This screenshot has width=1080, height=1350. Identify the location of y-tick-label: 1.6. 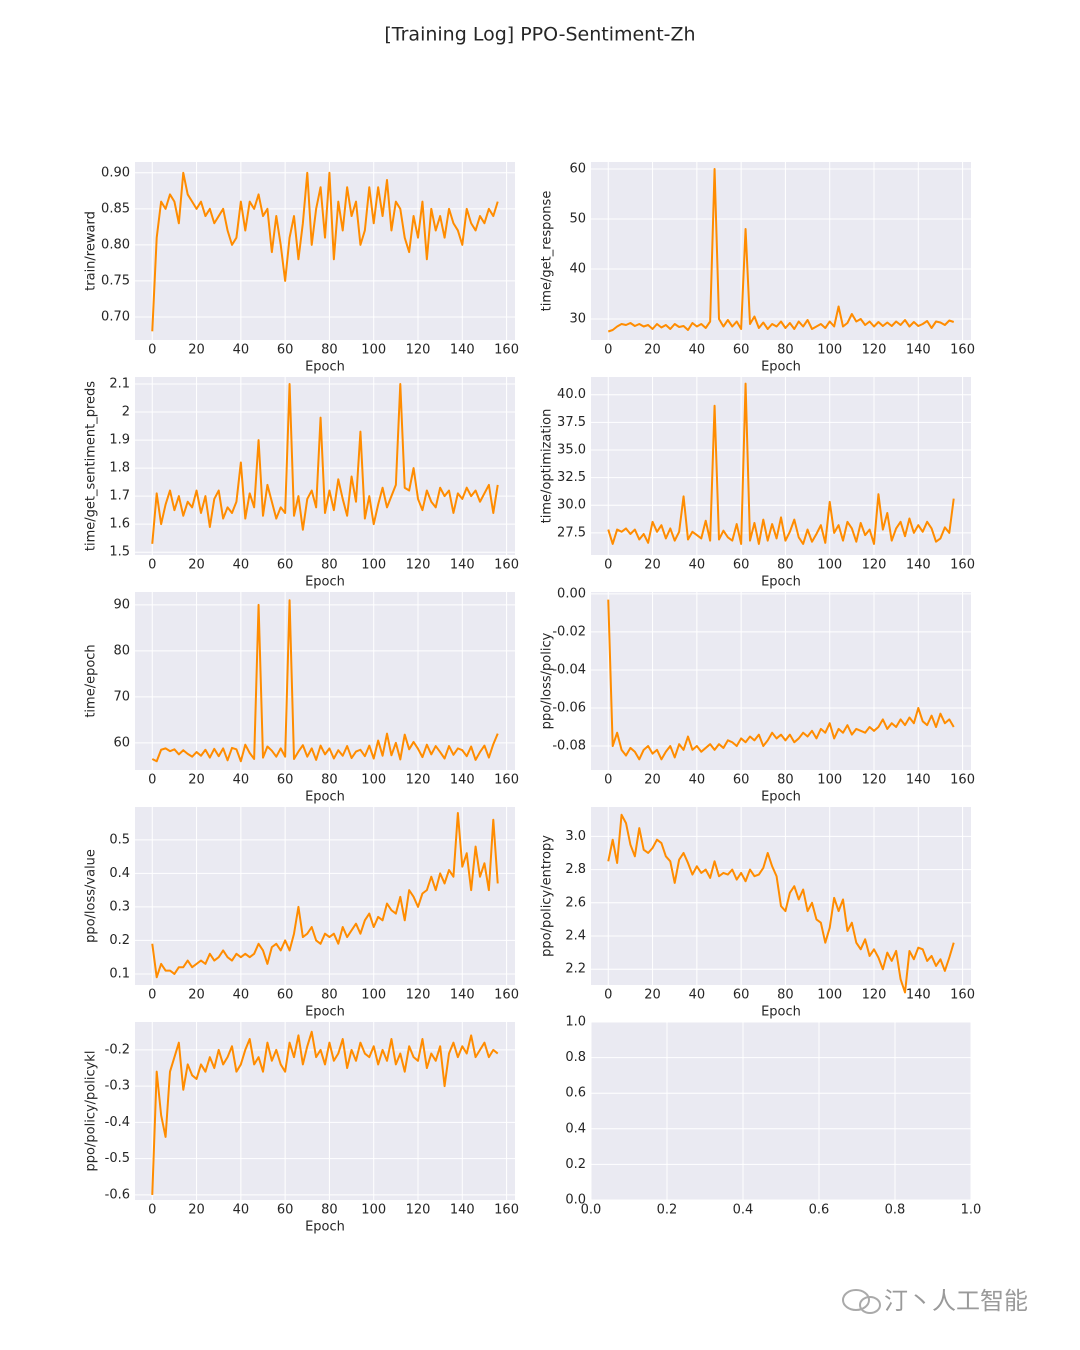
(119, 524).